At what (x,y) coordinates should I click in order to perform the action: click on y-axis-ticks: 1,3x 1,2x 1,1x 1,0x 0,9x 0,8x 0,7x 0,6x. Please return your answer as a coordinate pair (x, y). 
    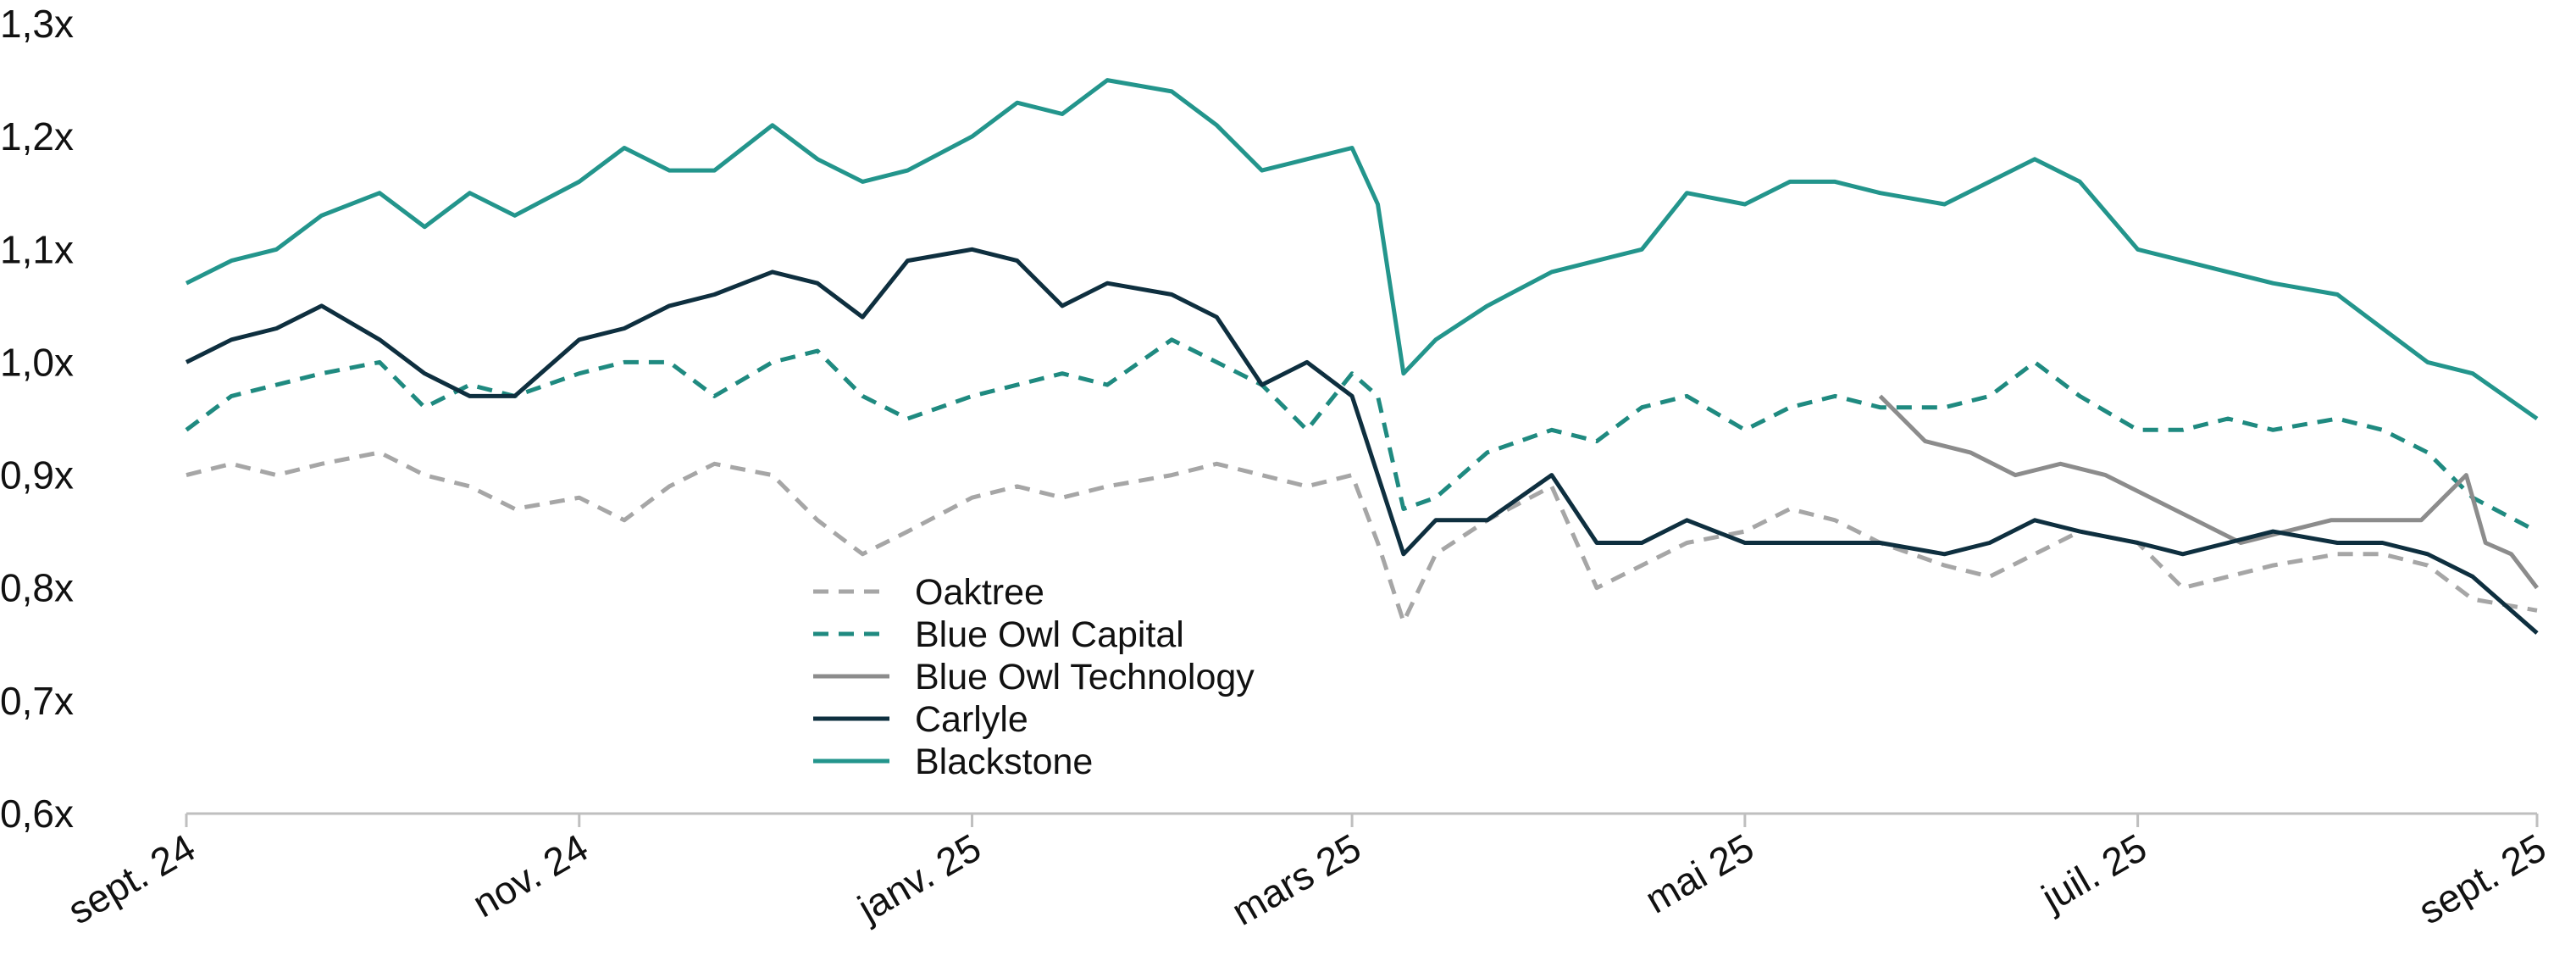
    Looking at the image, I should click on (37, 419).